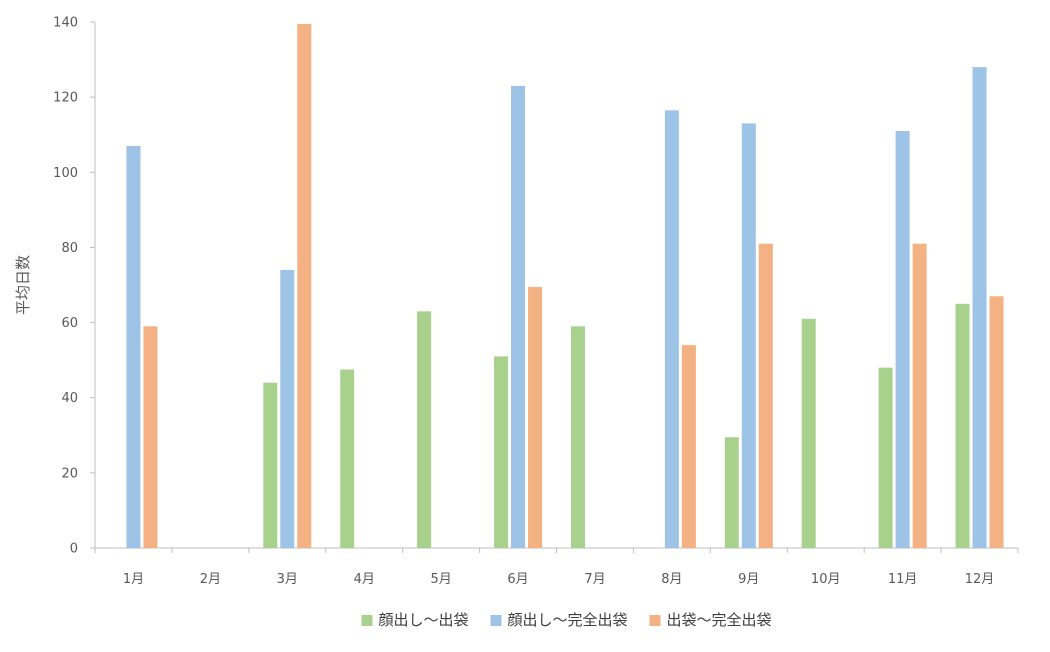  Describe the element at coordinates (23, 285) in the screenshot. I see `y-axis-title: 平均日数` at that location.